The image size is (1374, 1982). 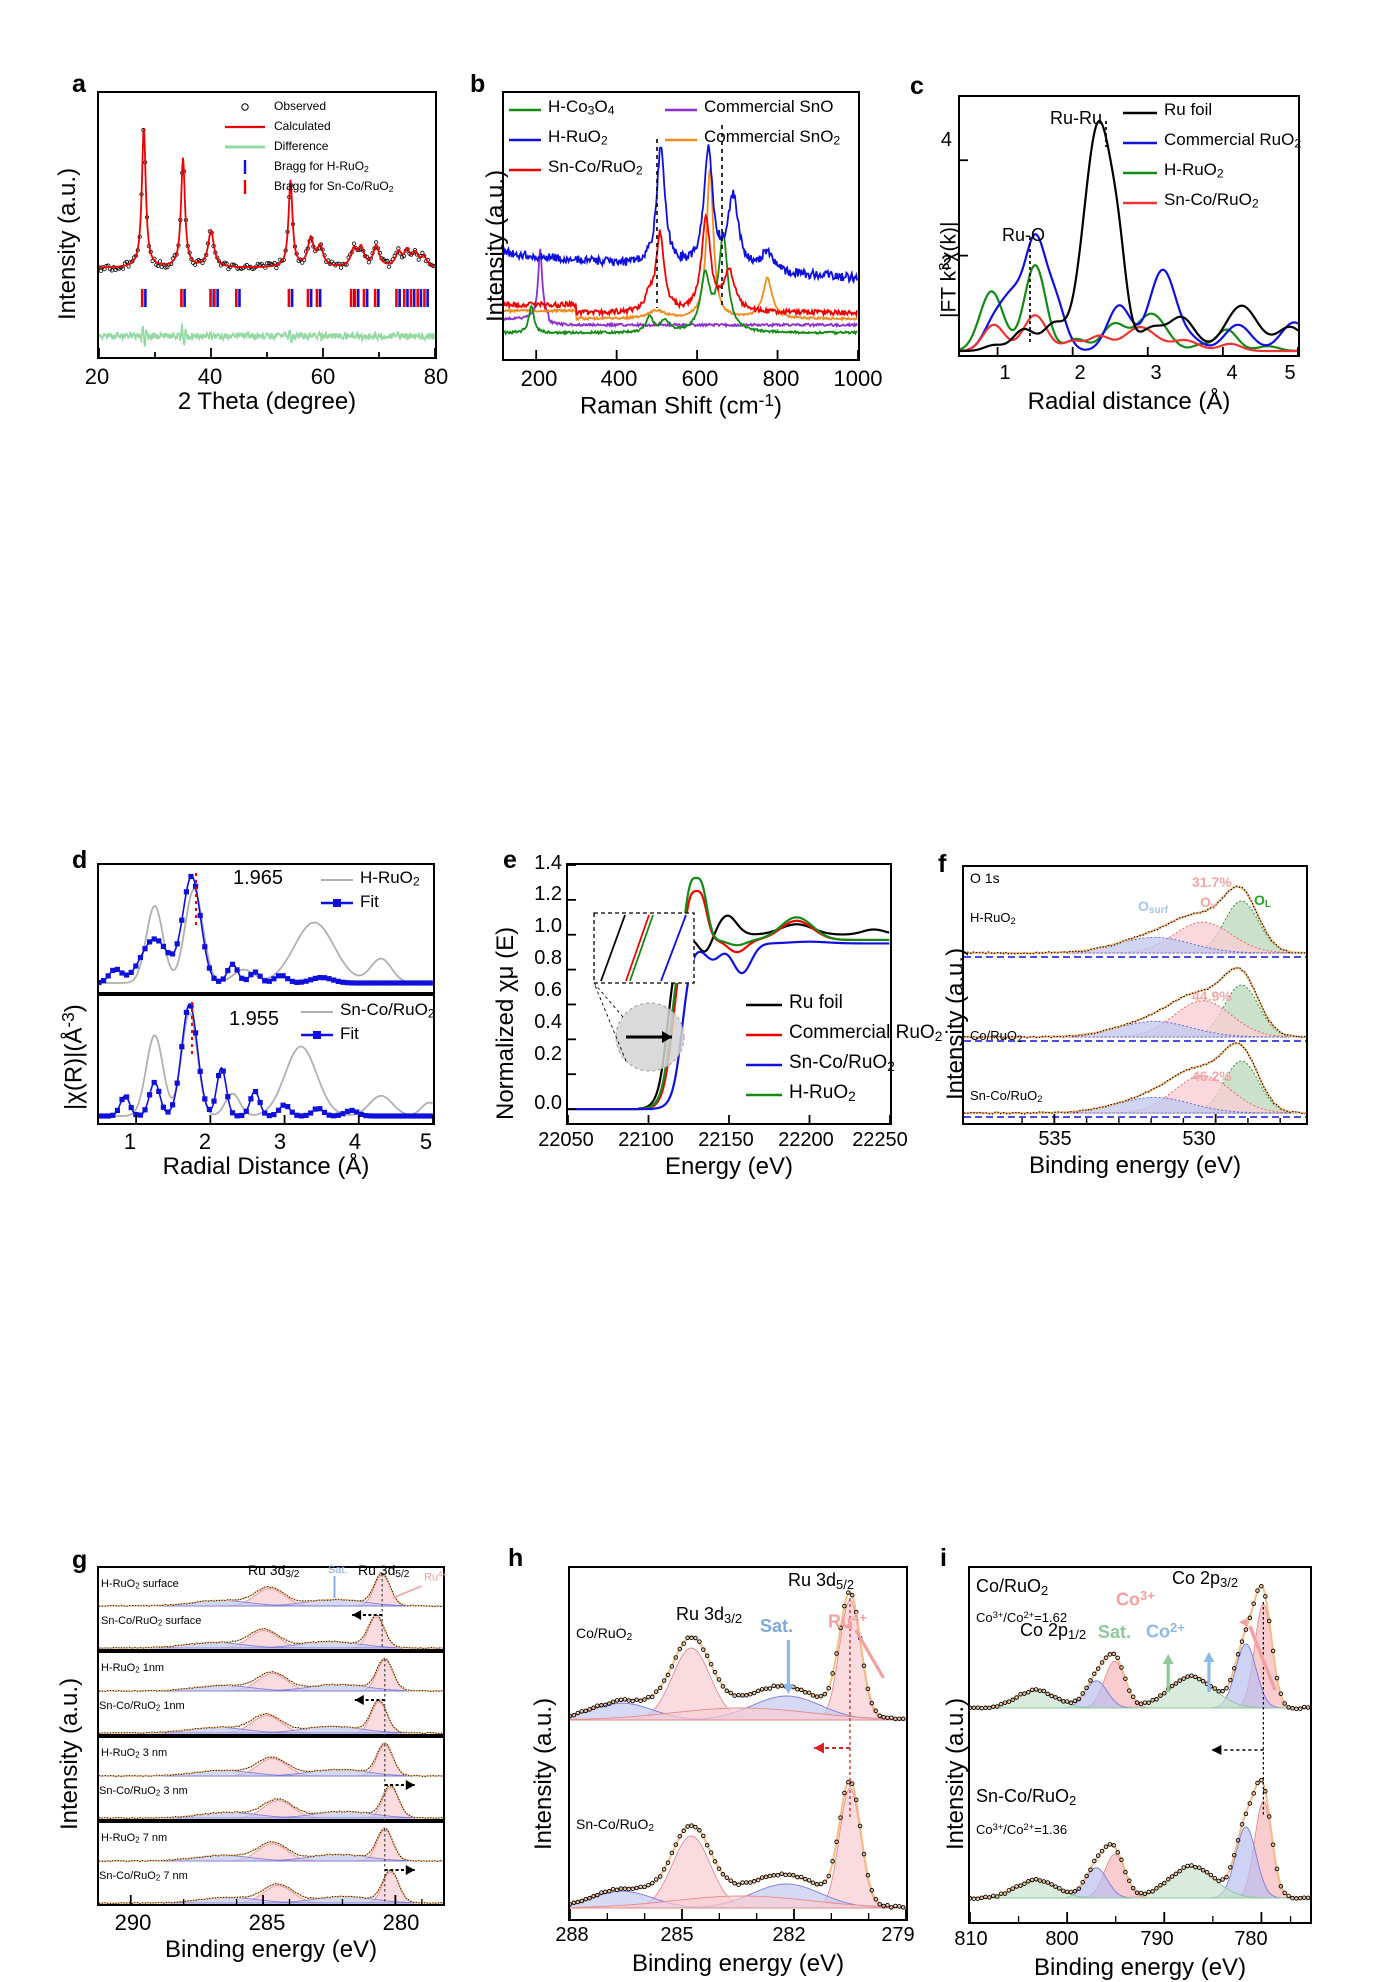 I want to click on panel-a-plot, so click(x=267, y=242).